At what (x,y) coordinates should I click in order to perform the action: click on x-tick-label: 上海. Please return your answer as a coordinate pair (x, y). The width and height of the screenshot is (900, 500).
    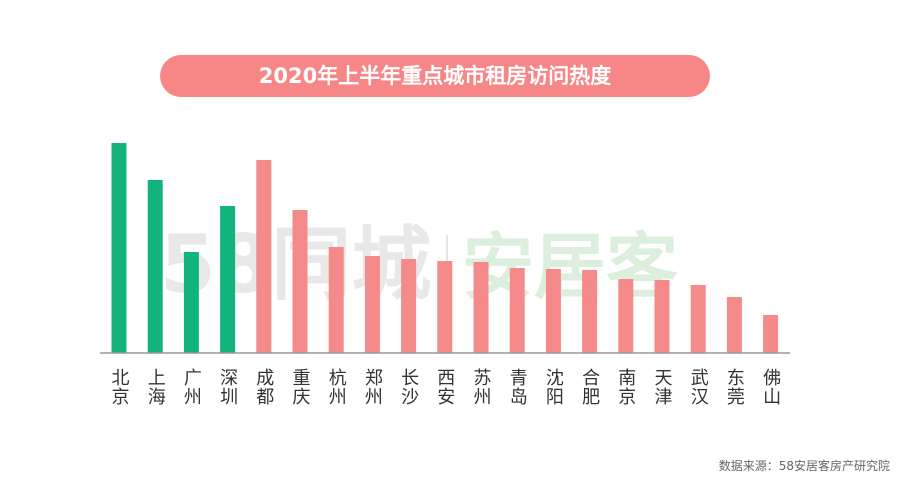
    Looking at the image, I should click on (155, 387).